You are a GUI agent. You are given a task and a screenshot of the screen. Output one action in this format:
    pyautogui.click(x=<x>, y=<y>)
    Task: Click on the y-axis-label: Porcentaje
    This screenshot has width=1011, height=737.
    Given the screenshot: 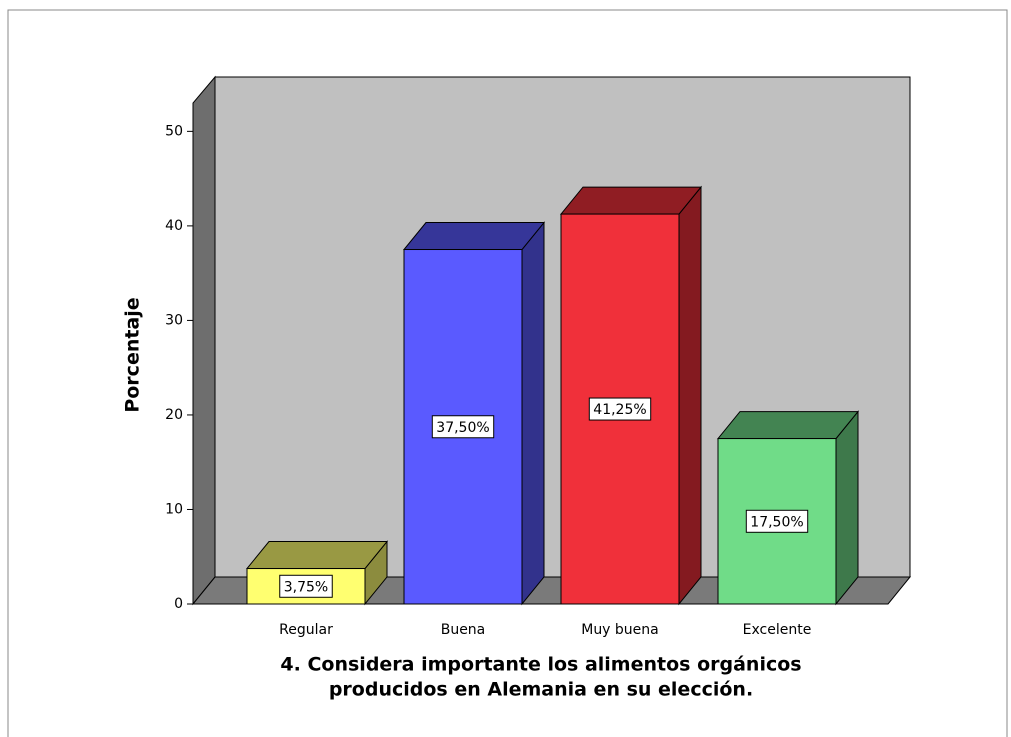 What is the action you would take?
    pyautogui.click(x=133, y=354)
    